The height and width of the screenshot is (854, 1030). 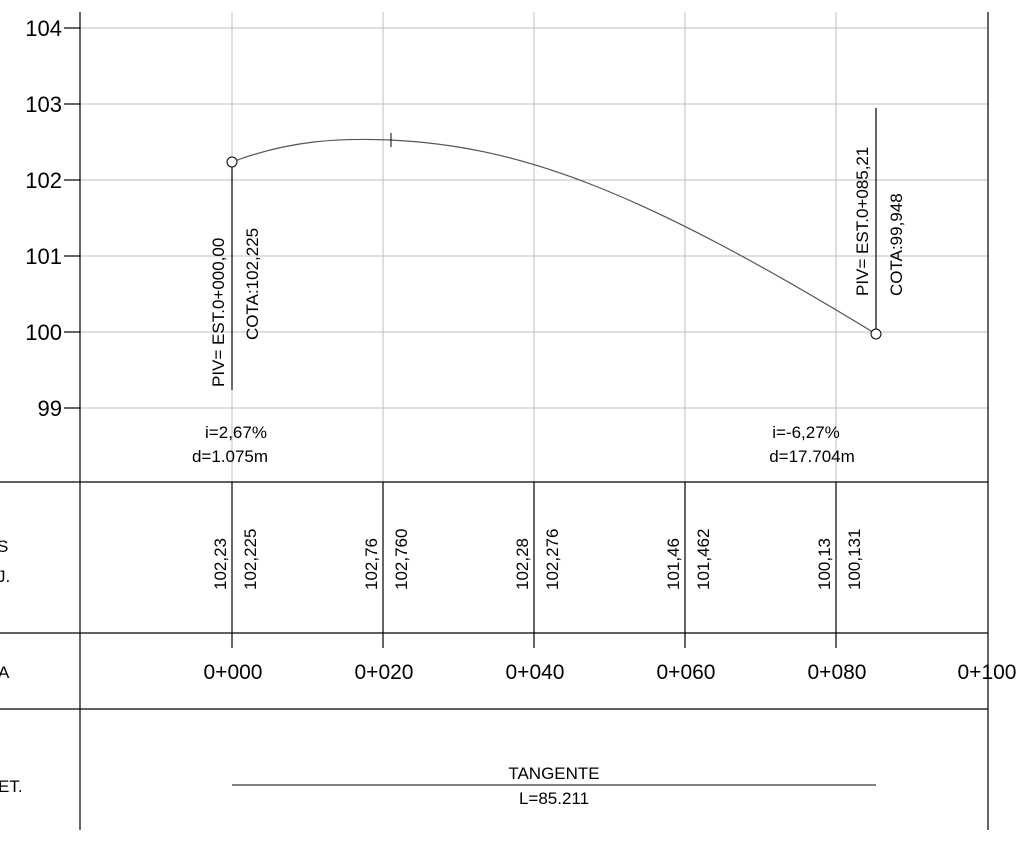 What do you see at coordinates (401, 559) in the screenshot?
I see `cota-projeto: 102,760` at bounding box center [401, 559].